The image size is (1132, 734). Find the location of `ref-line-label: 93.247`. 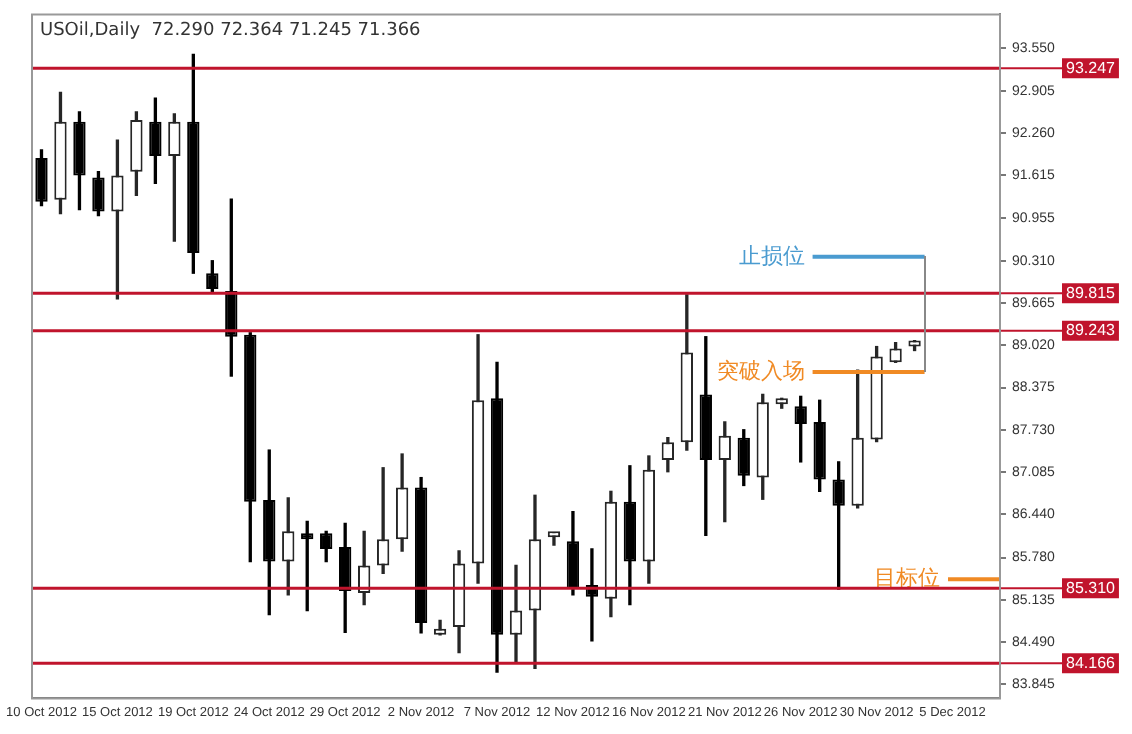

ref-line-label: 93.247 is located at coordinates (1091, 67).